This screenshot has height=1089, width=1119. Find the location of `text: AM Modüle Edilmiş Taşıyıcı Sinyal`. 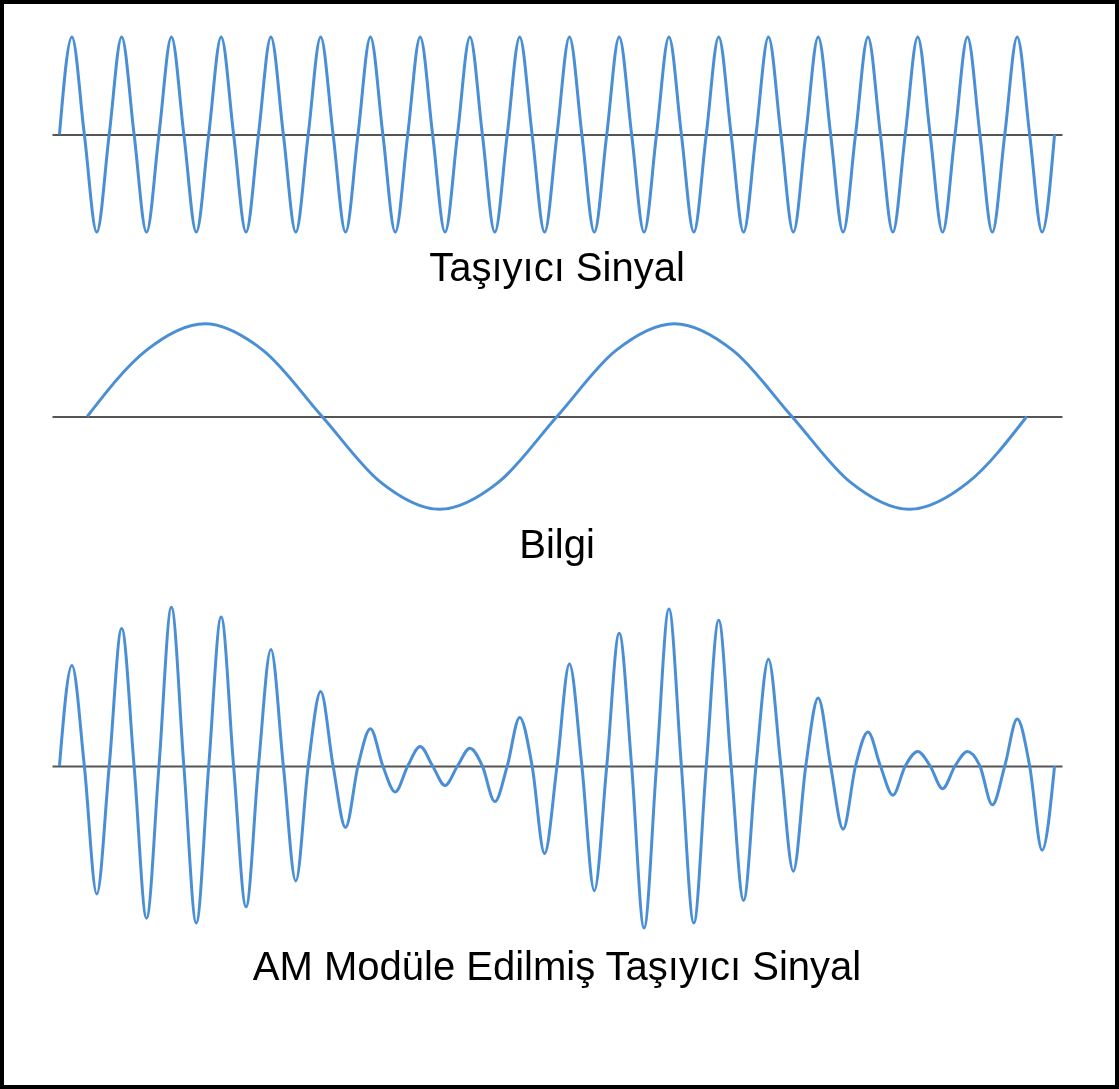

text: AM Modüle Edilmiş Taşıyıcı Sinyal is located at coordinates (557, 966).